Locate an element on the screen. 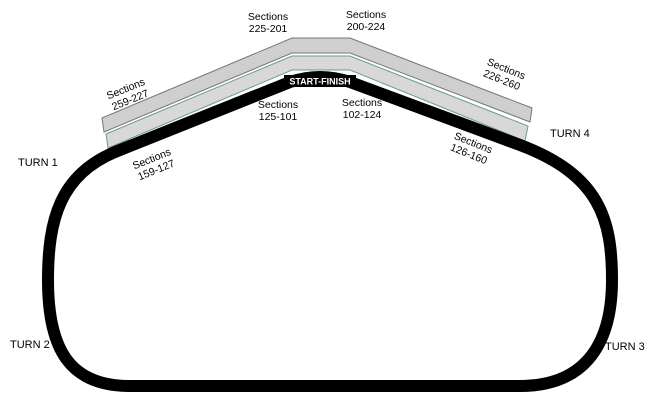 Image resolution: width=648 pixels, height=412 pixels. start-finish-box is located at coordinates (320, 81).